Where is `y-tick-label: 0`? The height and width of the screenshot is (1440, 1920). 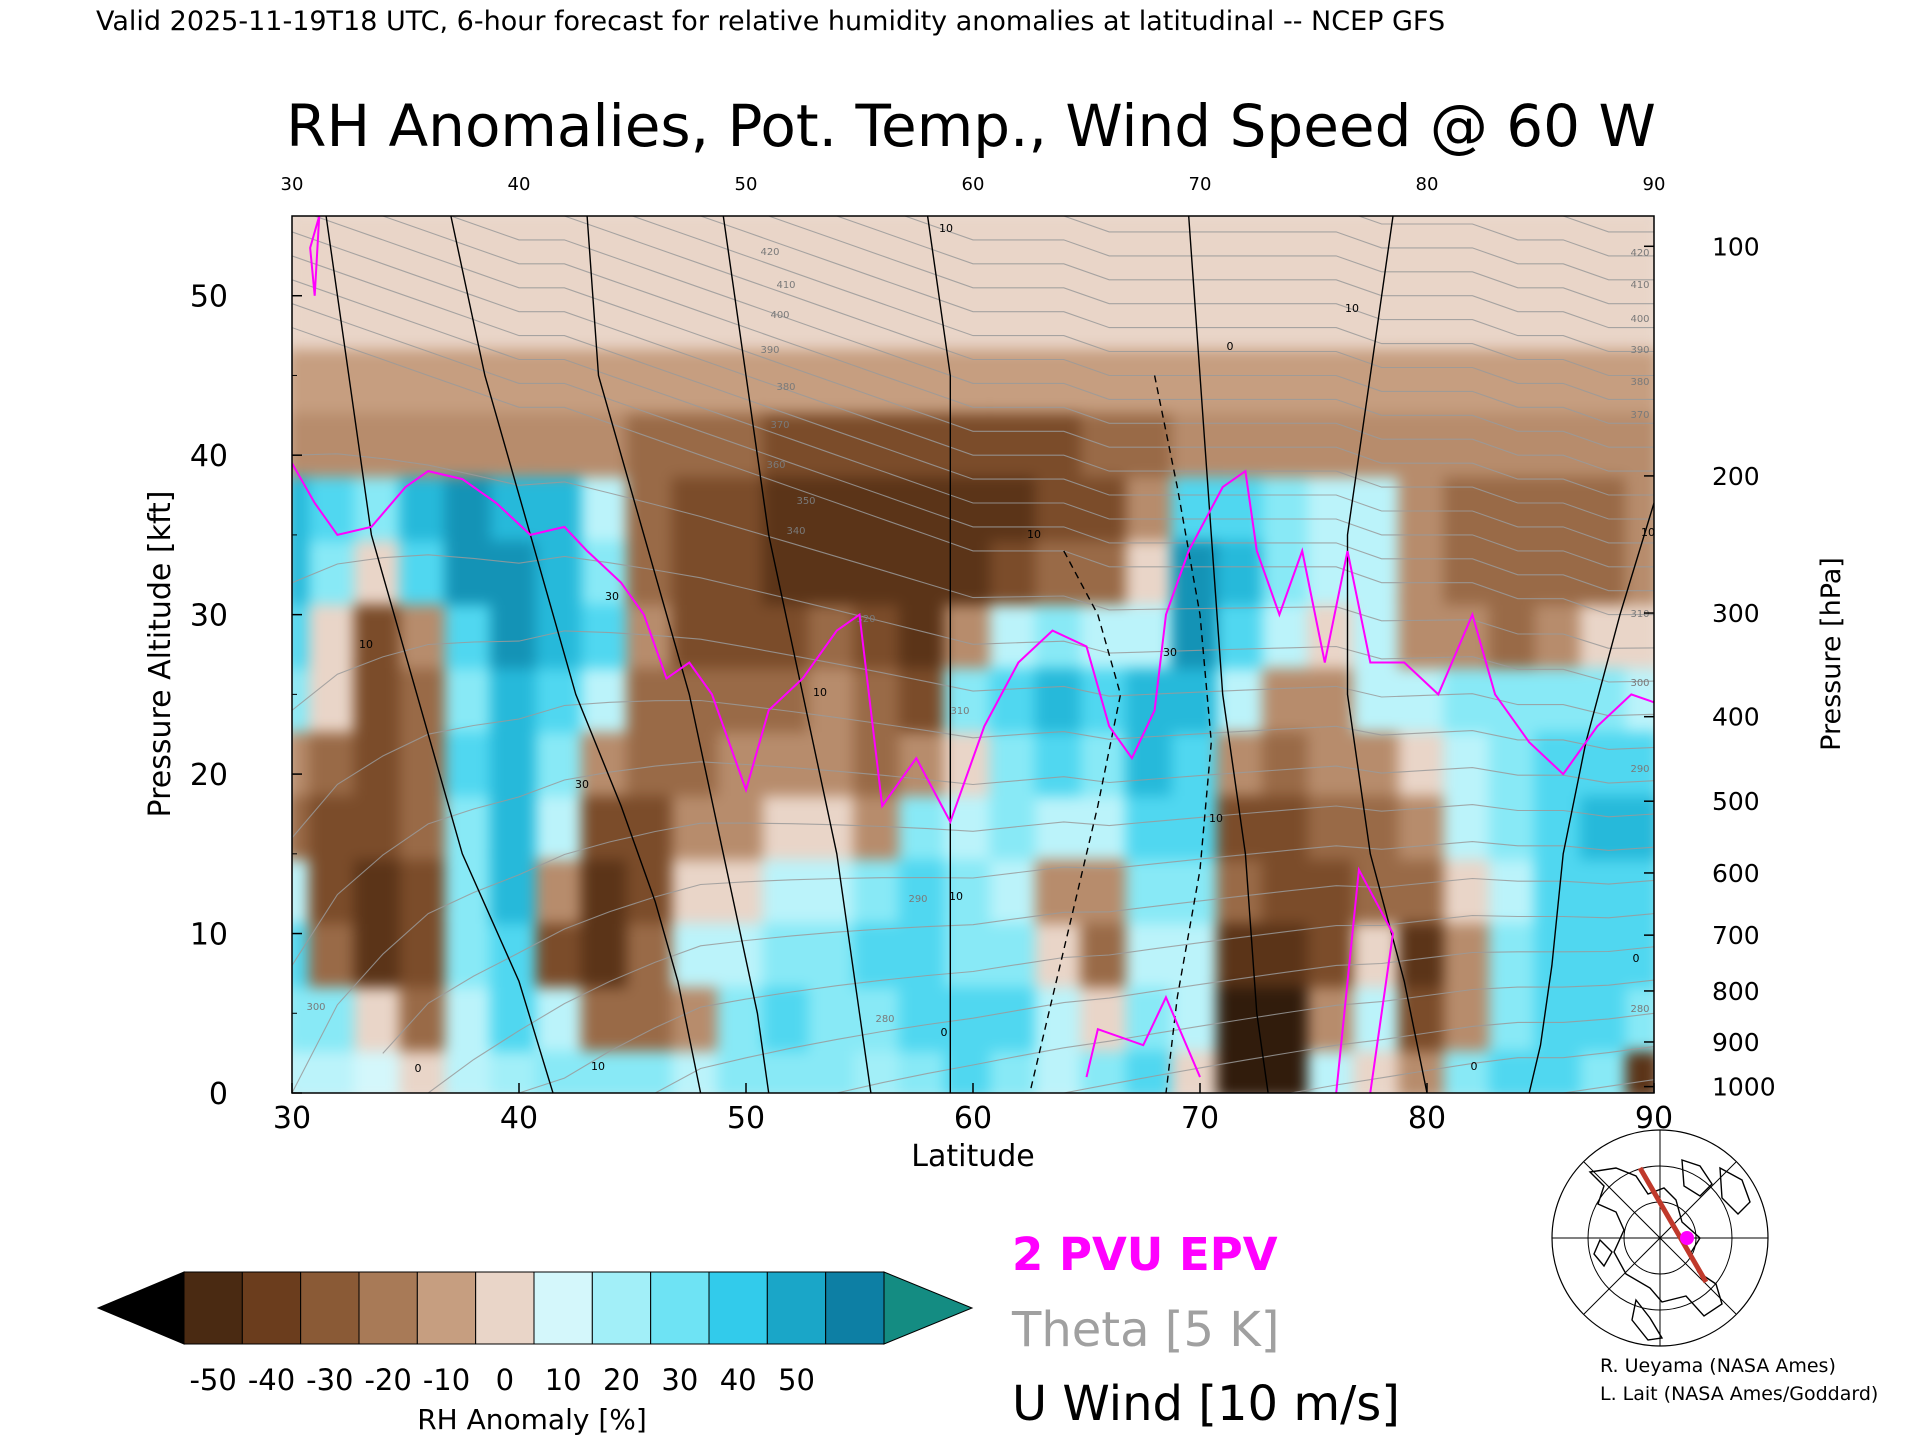
y-tick-label: 0 is located at coordinates (218, 1094).